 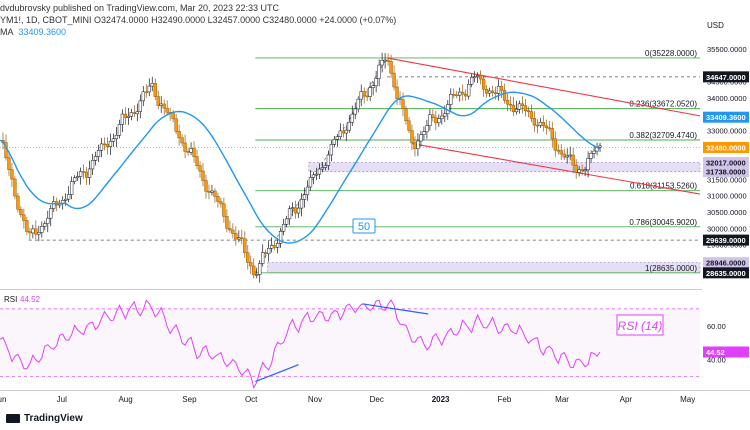 What do you see at coordinates (726, 240) in the screenshot?
I see `price-tag-label: 29639.0000` at bounding box center [726, 240].